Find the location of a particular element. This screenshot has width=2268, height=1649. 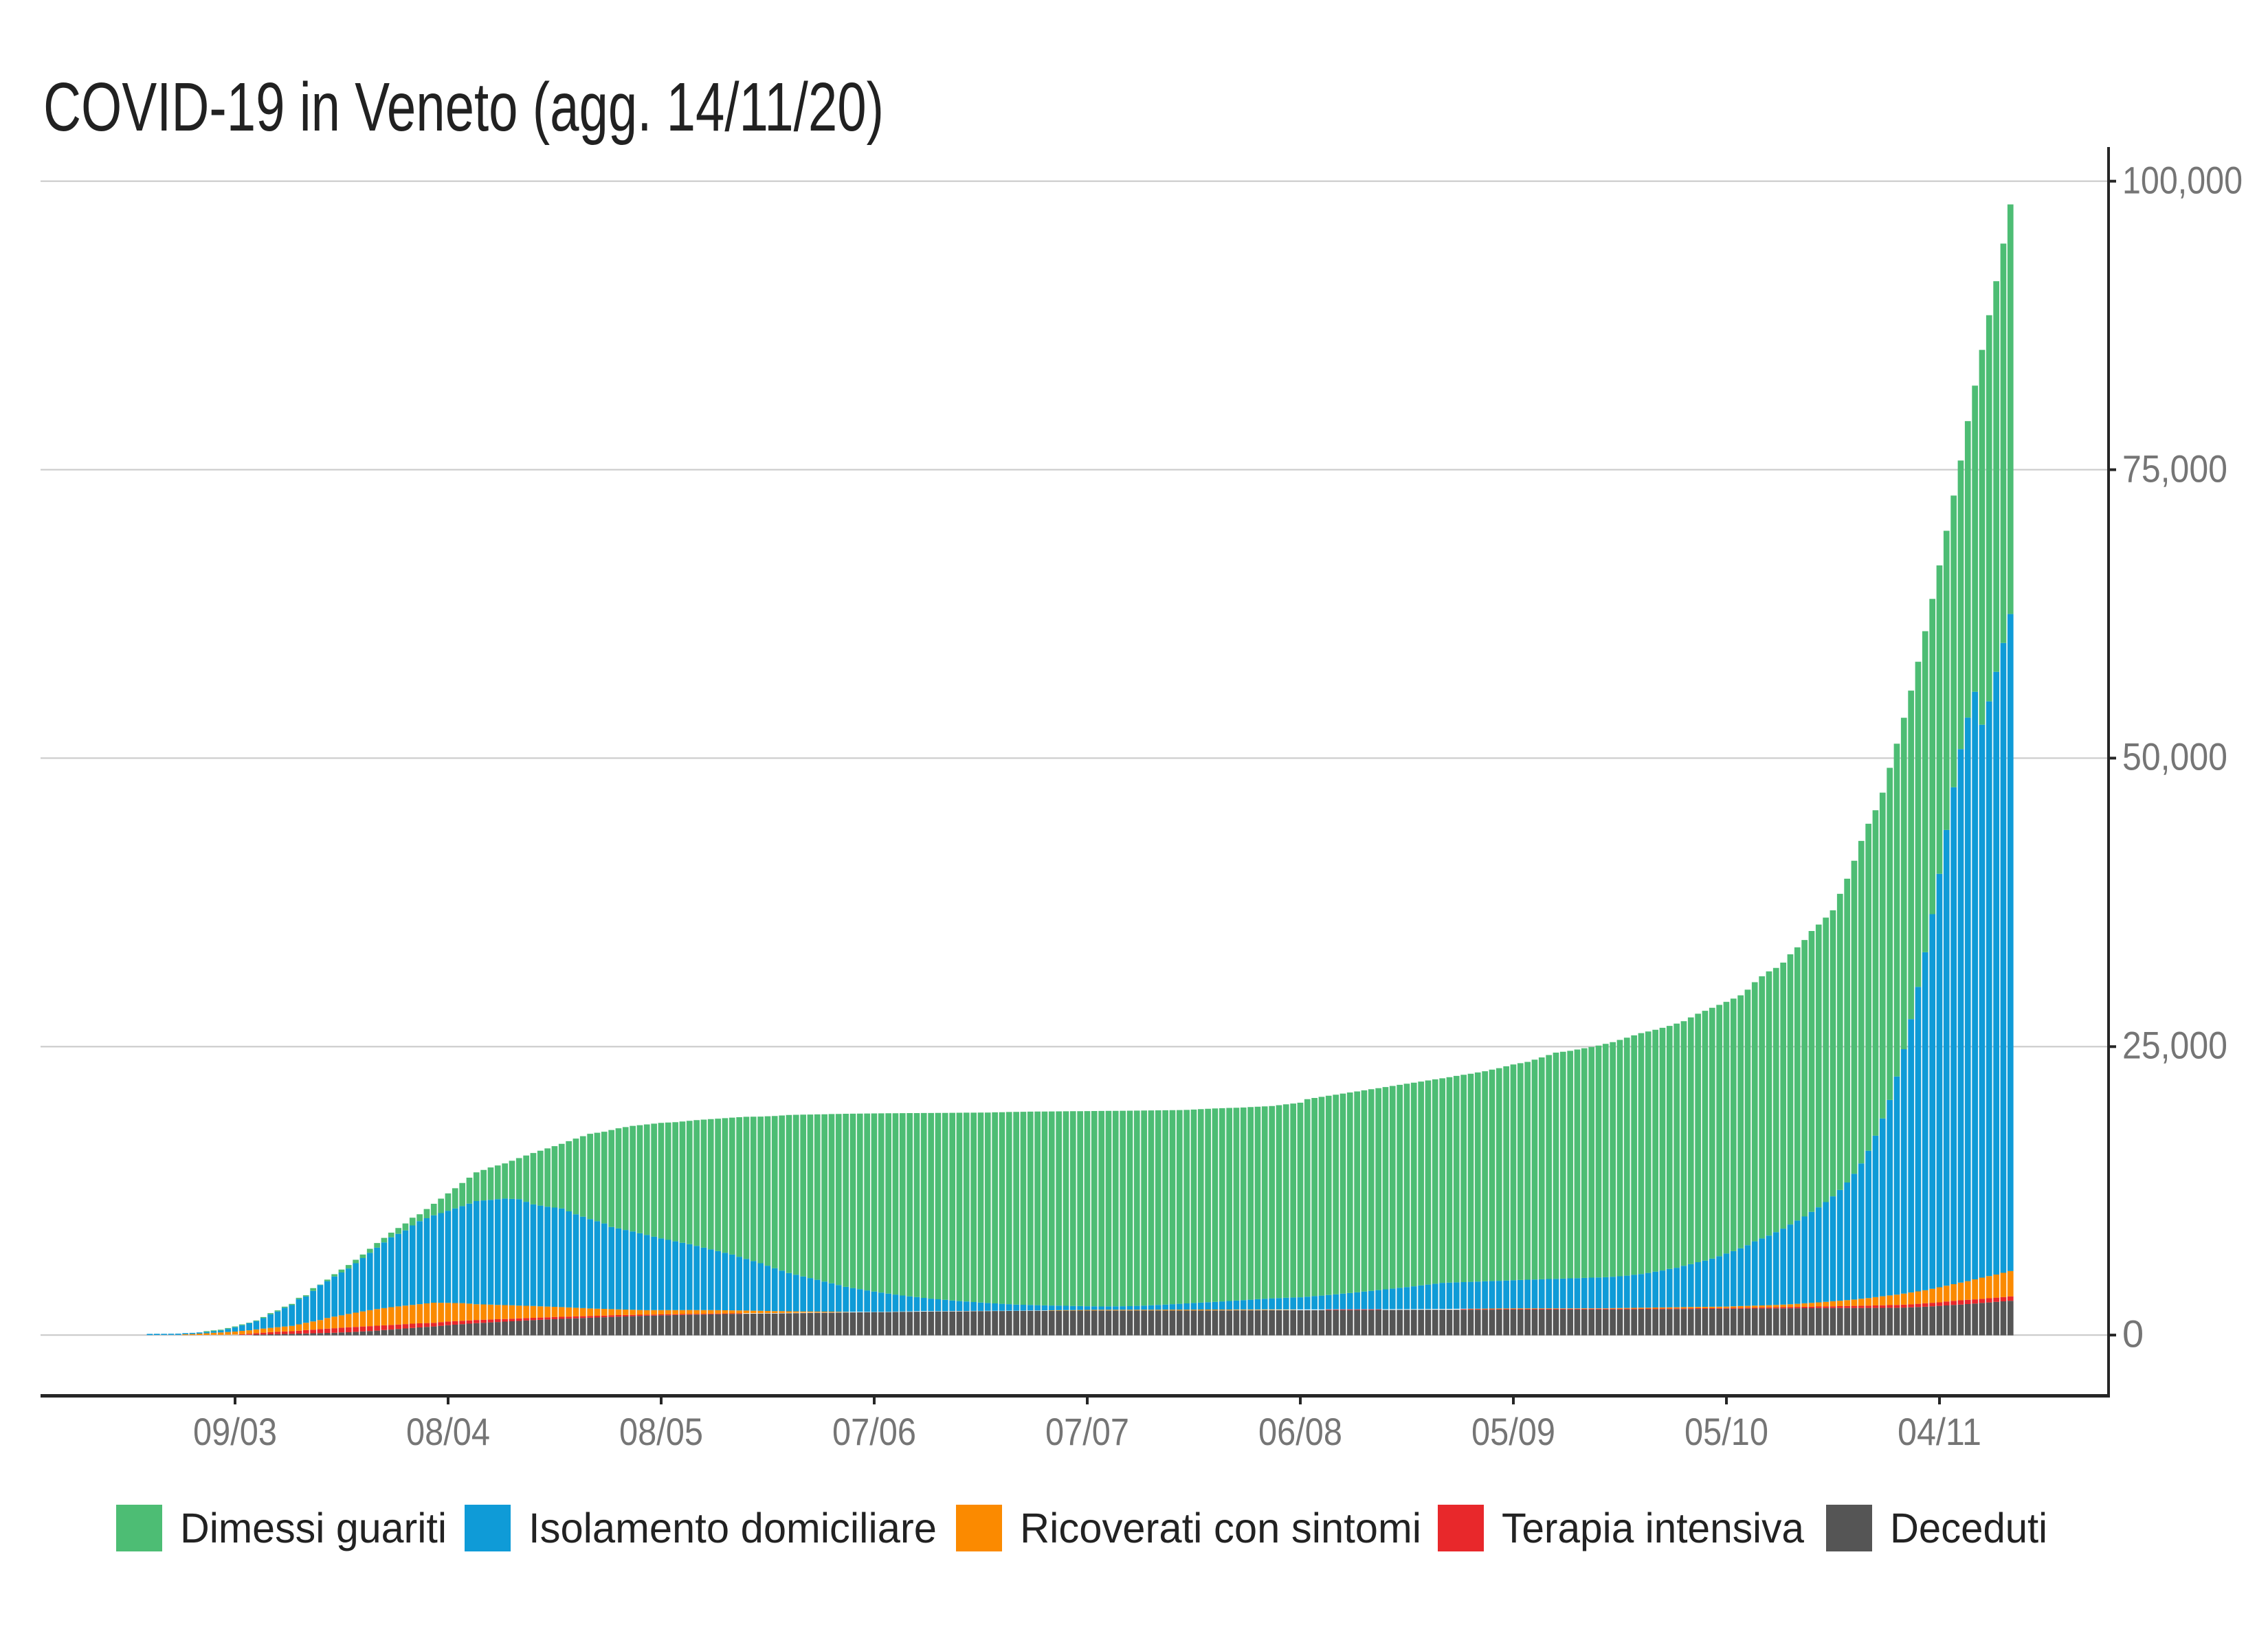

svg-text: 05/10 is located at coordinates (1727, 1431).